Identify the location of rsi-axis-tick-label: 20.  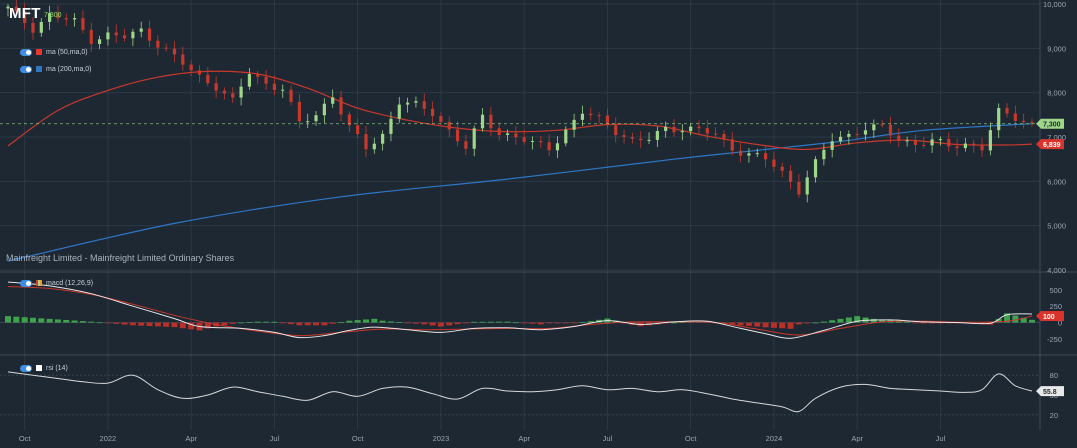
(1054, 415).